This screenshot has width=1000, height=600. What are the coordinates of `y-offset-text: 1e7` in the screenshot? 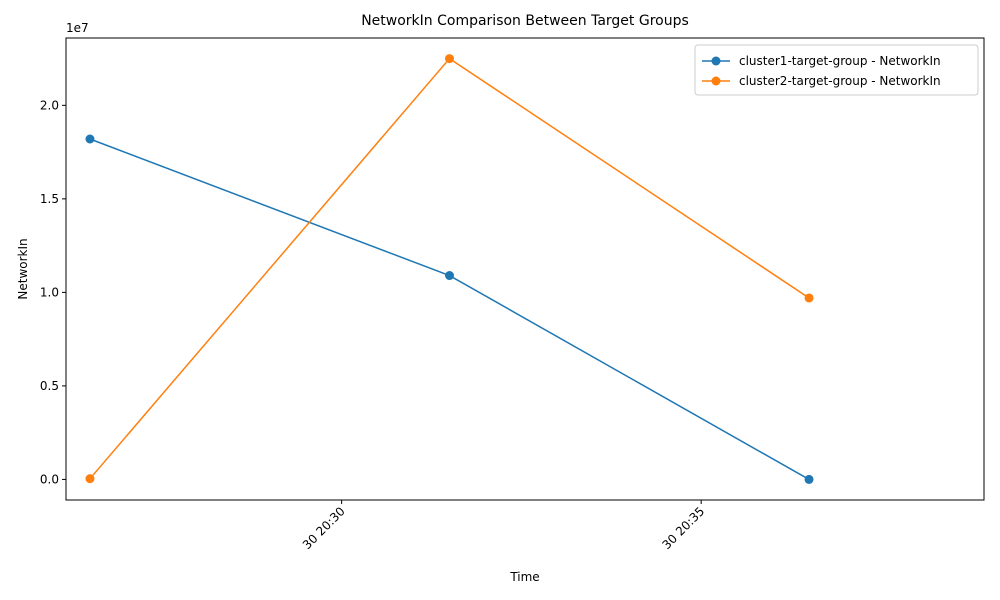 It's located at (77, 28).